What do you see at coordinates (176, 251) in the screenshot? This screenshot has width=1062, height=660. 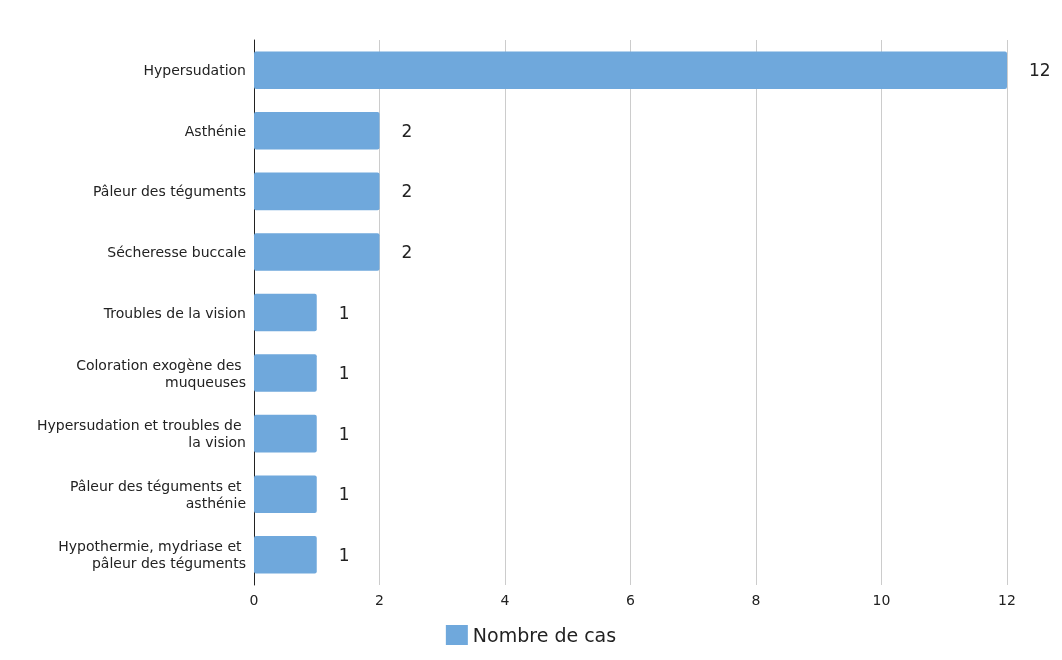 I see `y-tick-label: Sécheresse buccale` at bounding box center [176, 251].